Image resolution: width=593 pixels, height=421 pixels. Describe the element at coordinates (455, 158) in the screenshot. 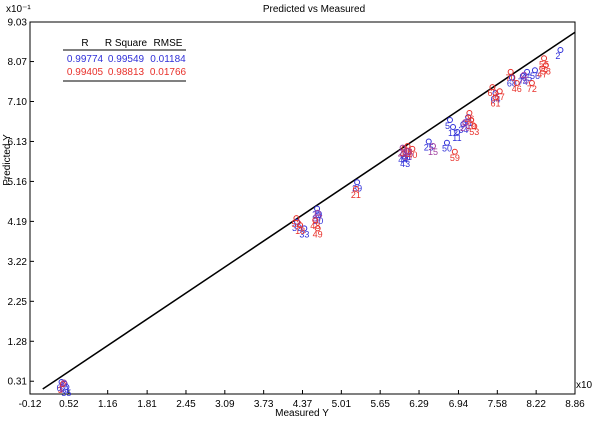

I see `data-point-label: 59` at that location.